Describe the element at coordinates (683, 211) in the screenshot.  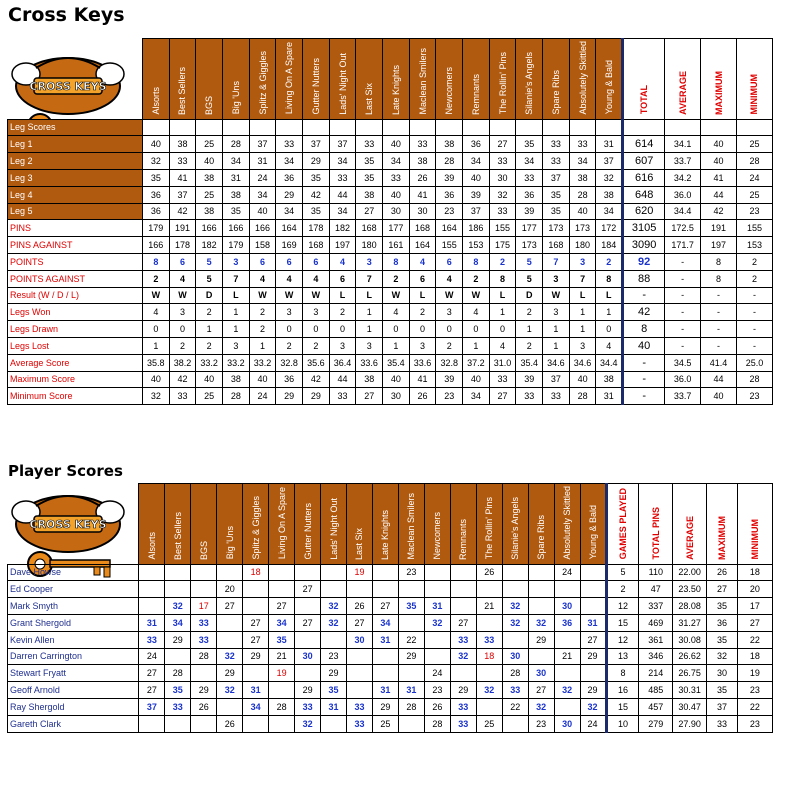
I see `leg-summary-cell: 34.4` at that location.